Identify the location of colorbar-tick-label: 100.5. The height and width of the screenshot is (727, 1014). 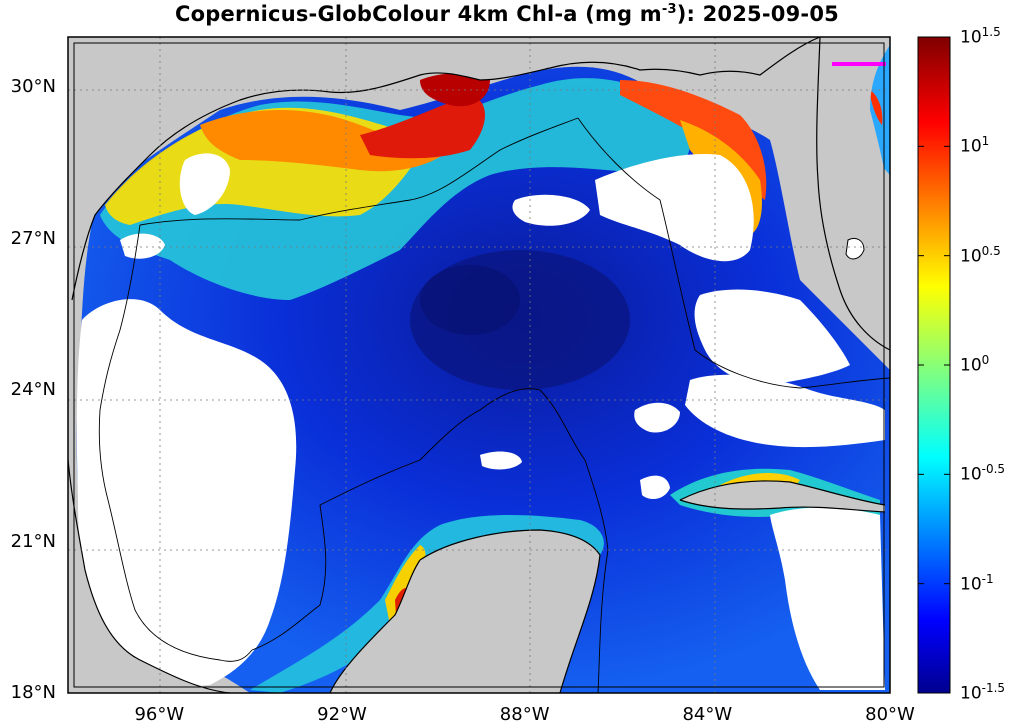
(980, 255).